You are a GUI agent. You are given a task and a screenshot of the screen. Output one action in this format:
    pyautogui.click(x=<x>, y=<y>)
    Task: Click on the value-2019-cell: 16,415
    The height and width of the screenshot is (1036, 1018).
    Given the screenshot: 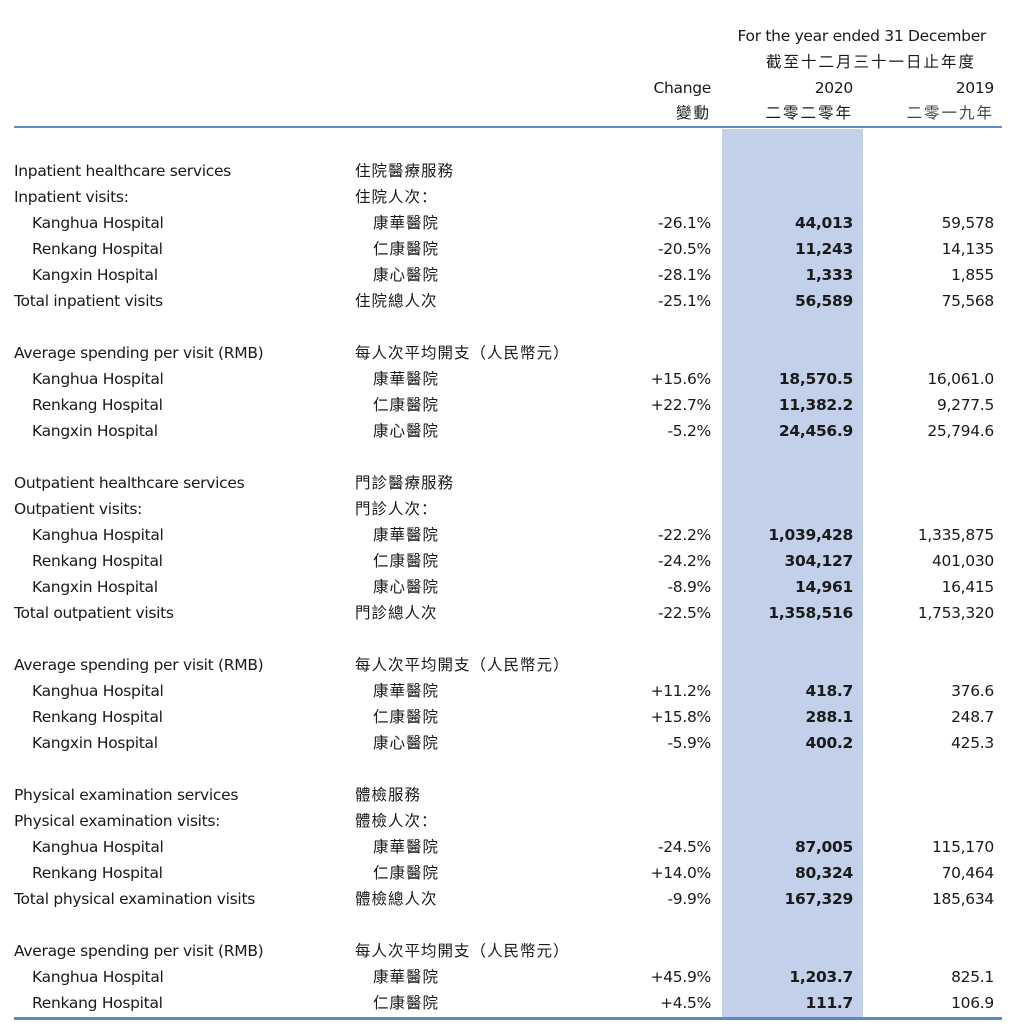 What is the action you would take?
    pyautogui.click(x=968, y=587)
    